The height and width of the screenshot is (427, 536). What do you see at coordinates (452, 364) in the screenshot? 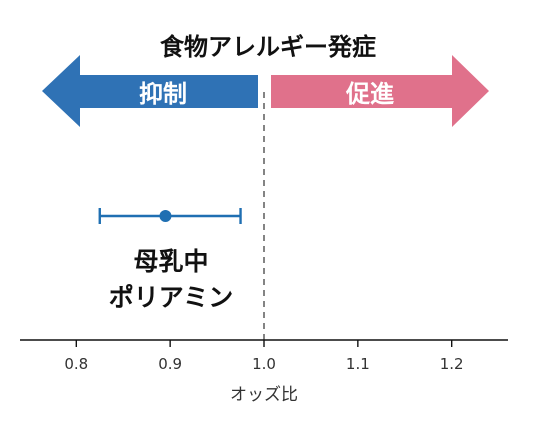
I see `x-tick-label: 1.2` at bounding box center [452, 364].